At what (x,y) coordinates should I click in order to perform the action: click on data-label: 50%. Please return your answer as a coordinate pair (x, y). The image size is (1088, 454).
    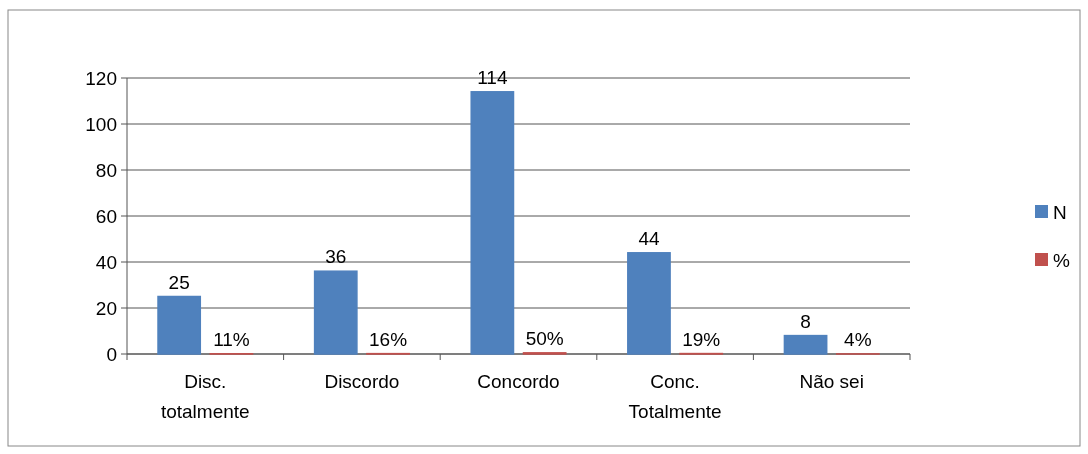
    Looking at the image, I should click on (544, 338).